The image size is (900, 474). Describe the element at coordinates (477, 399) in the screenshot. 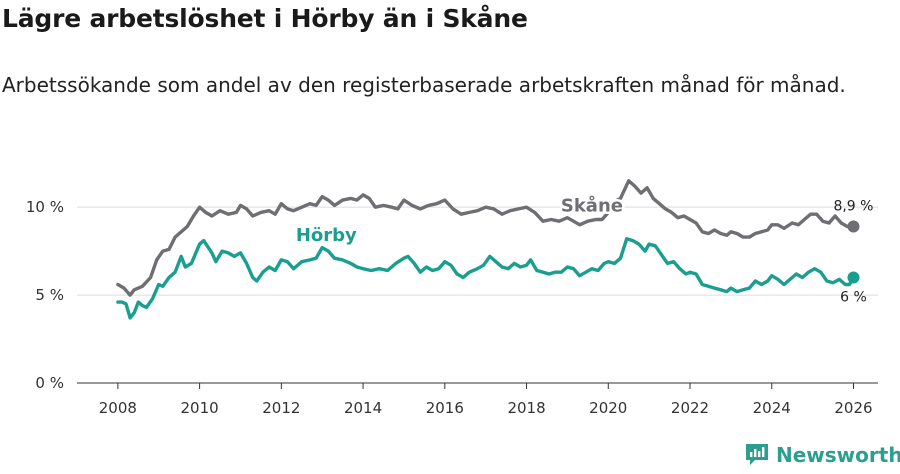

I see `x-axis: 2008 2010 2012 2014 2016 2018 2020 2022 2024 2026` at that location.